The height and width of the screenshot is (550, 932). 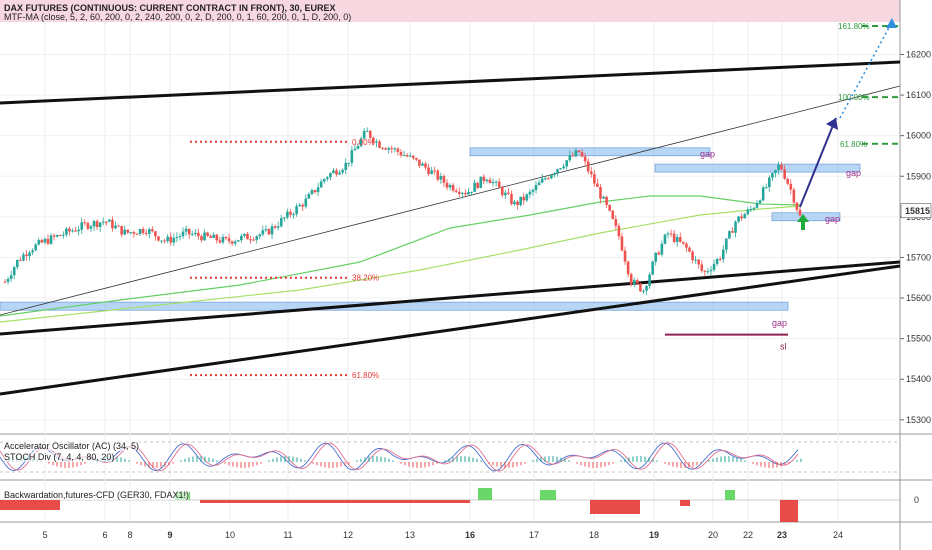 I want to click on x-tick-label-20: 20, so click(x=713, y=535).